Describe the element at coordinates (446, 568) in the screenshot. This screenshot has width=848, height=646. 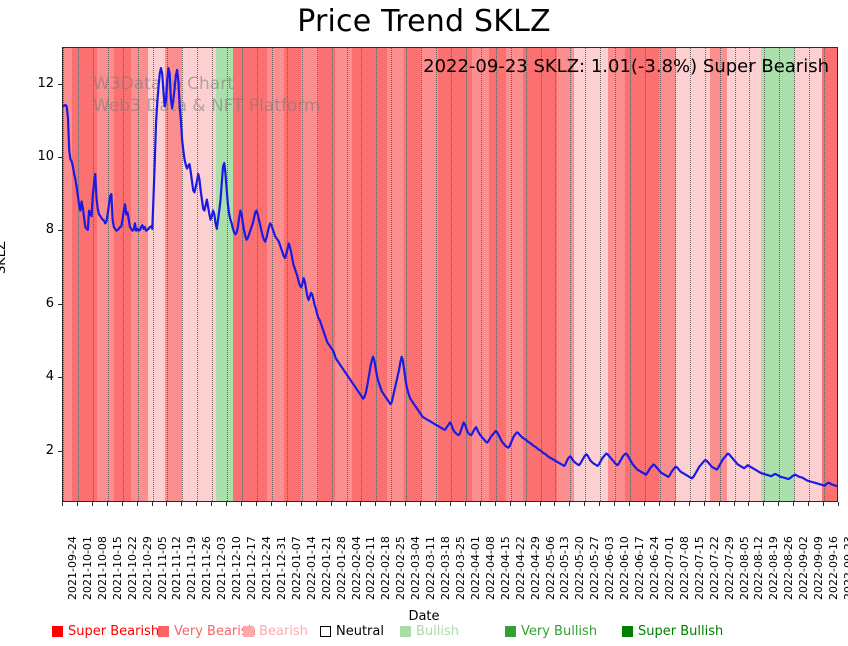
I see `x-axis-tick-label: 2022-03-18` at that location.